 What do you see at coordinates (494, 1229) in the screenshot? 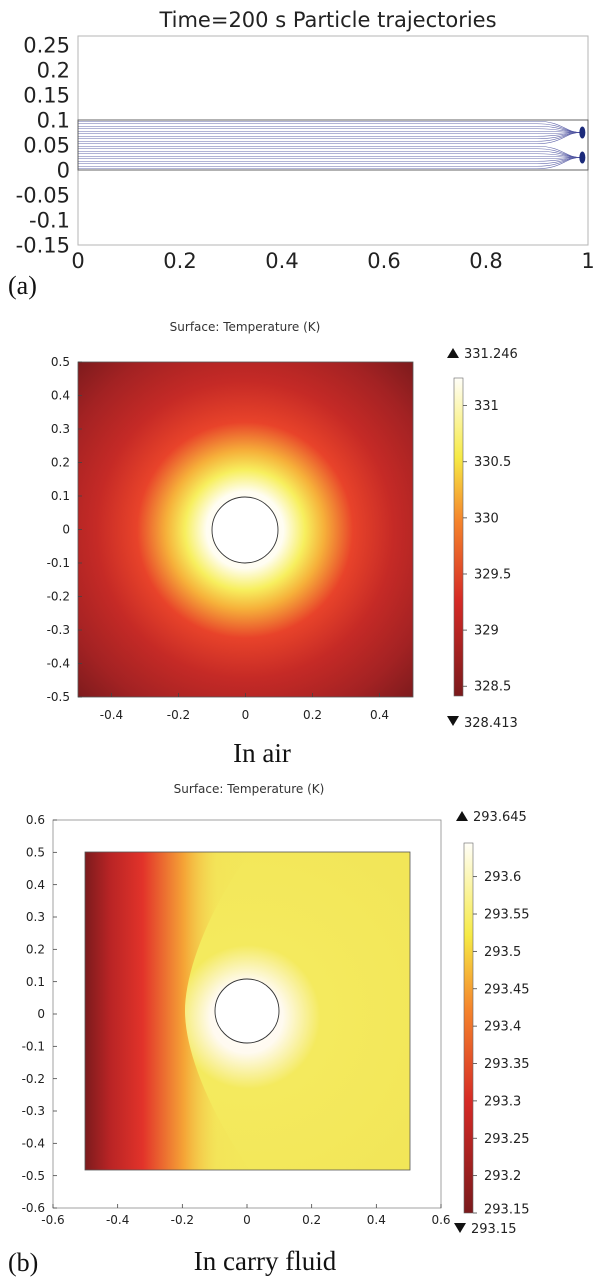
I see `colorbar-min-label: 293.15` at bounding box center [494, 1229].